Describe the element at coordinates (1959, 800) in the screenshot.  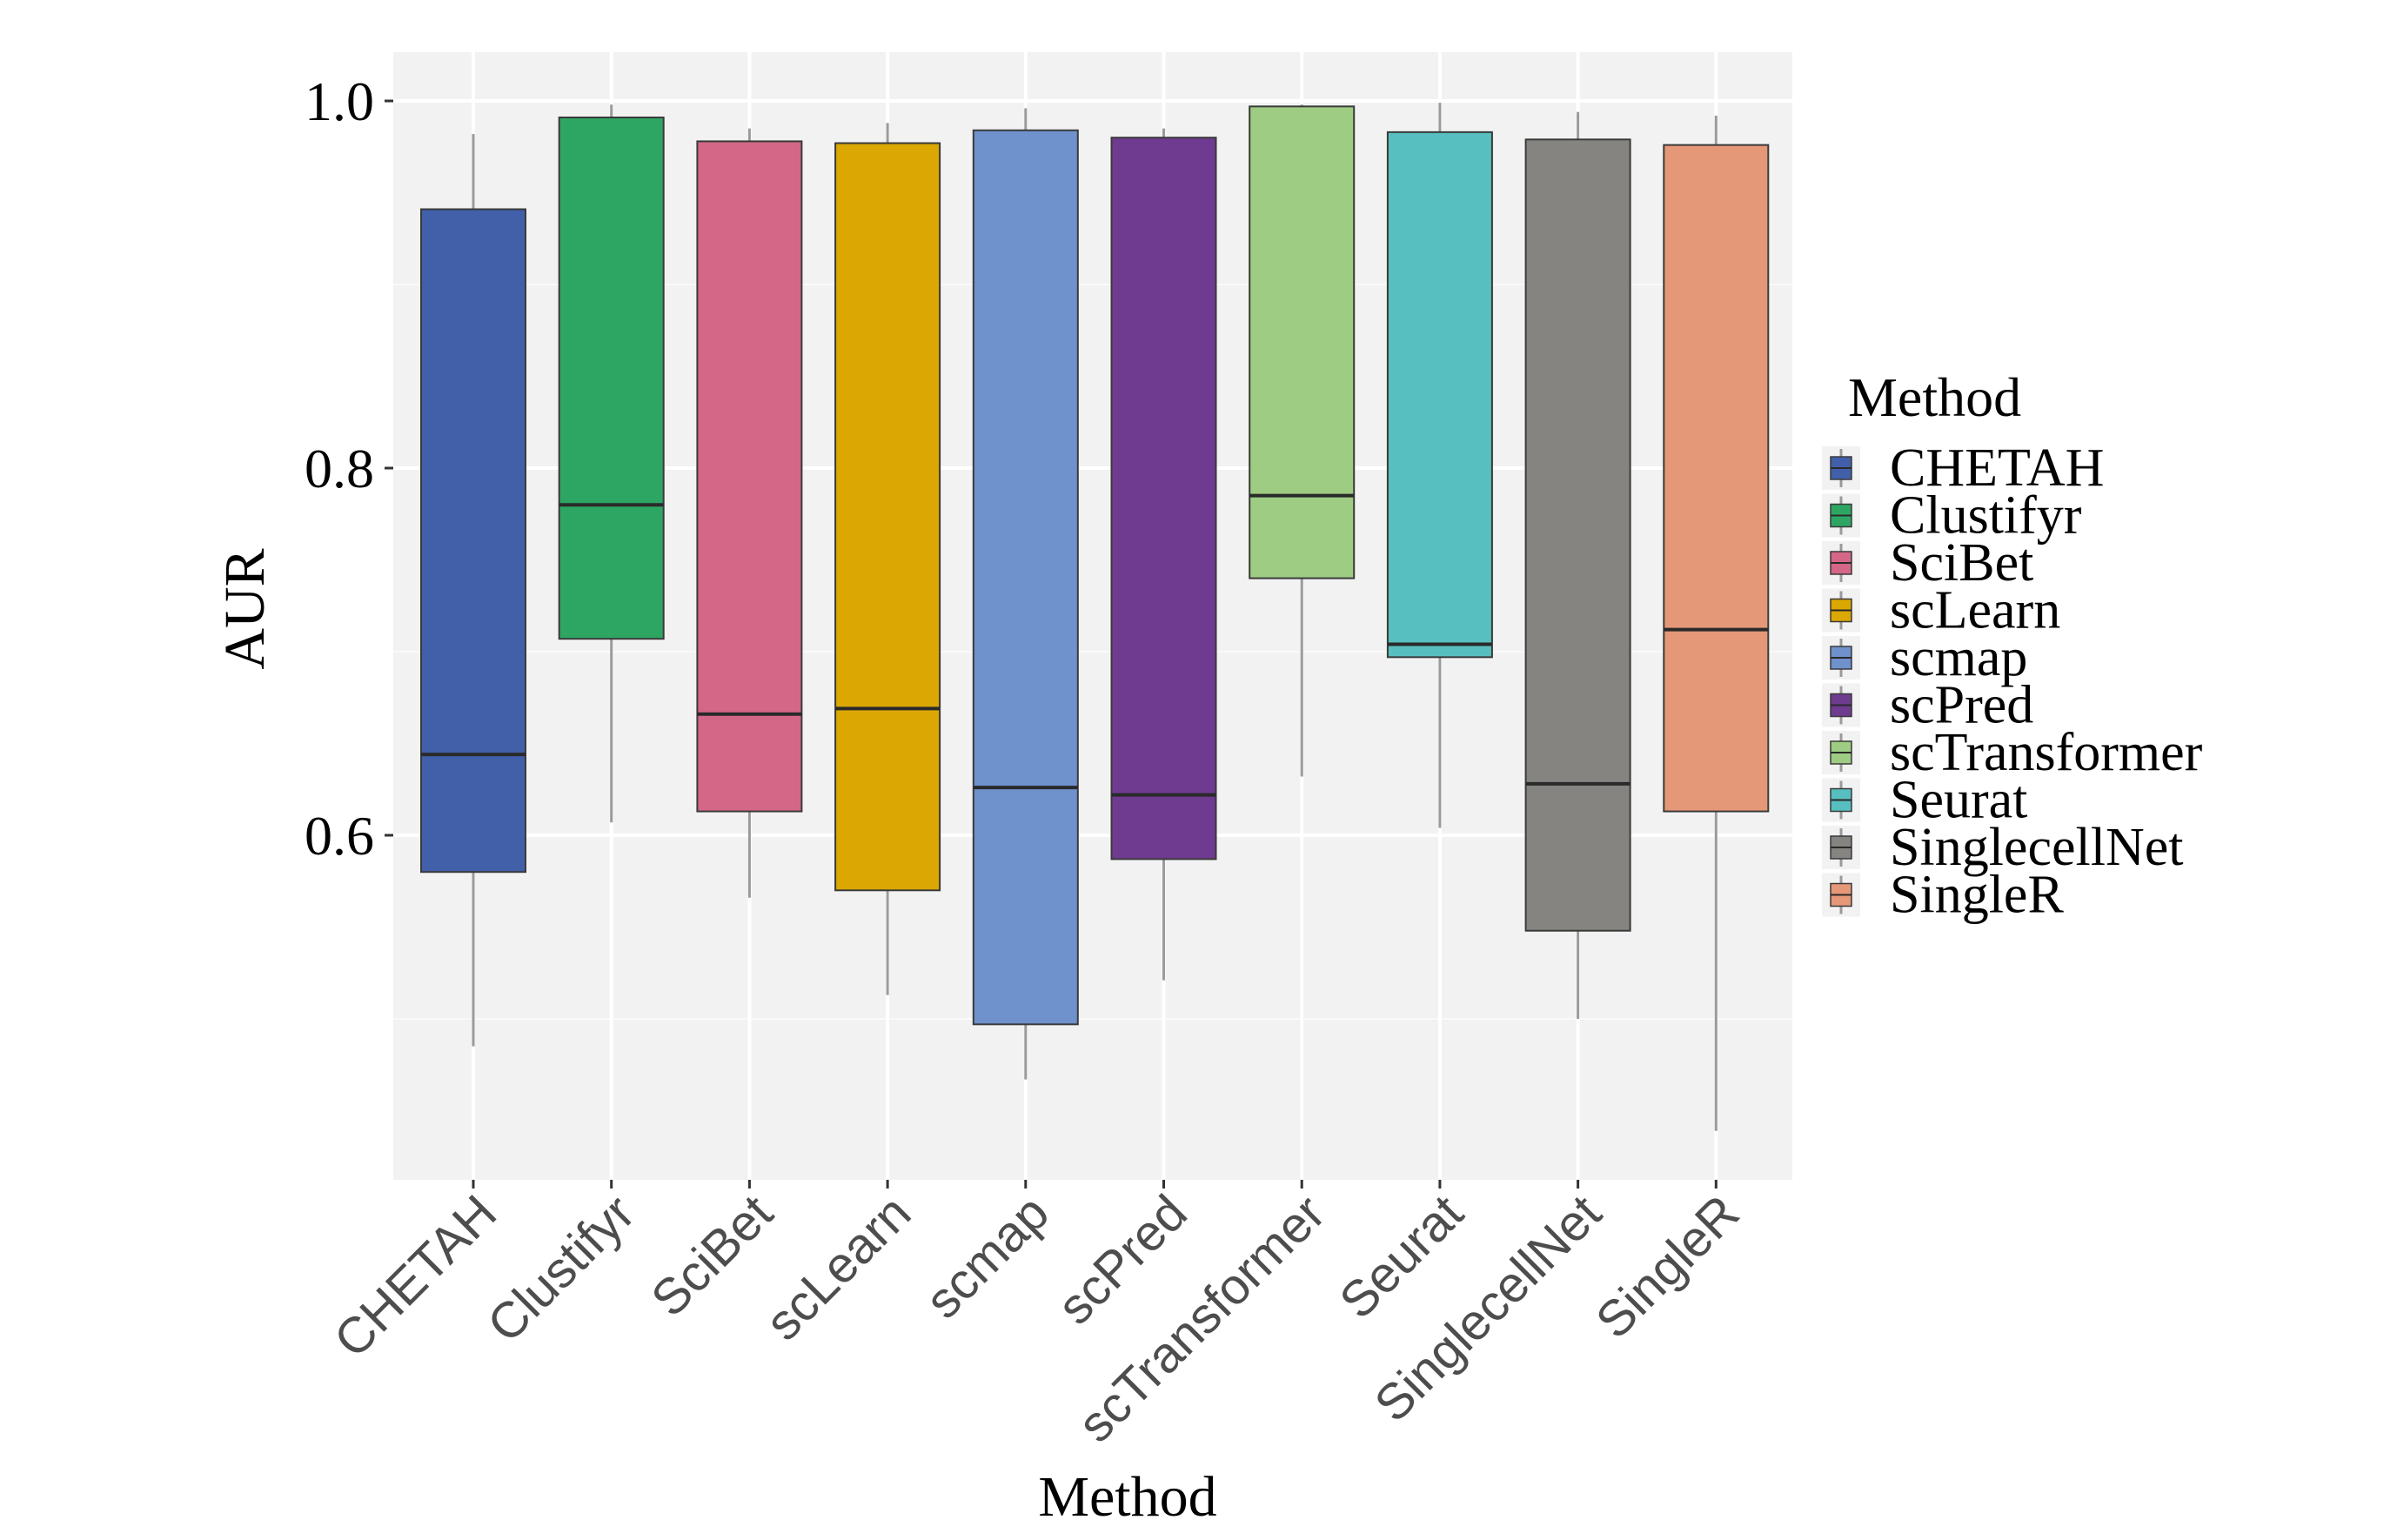
I see `legend-label: Seurat` at that location.